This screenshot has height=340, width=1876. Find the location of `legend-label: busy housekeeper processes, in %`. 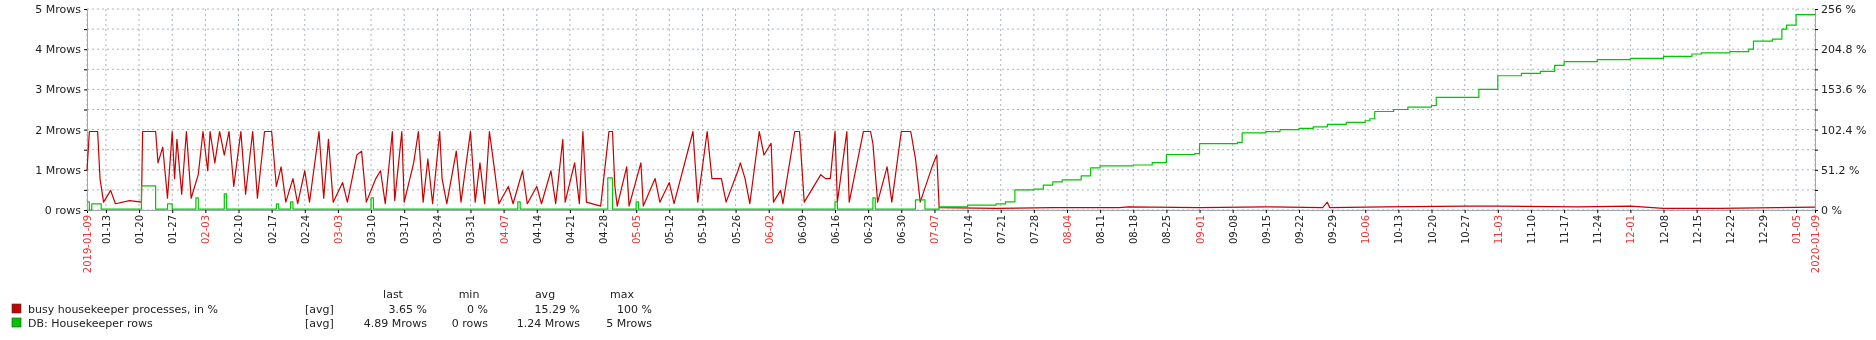

legend-label: busy housekeeper processes, in % is located at coordinates (123, 309).